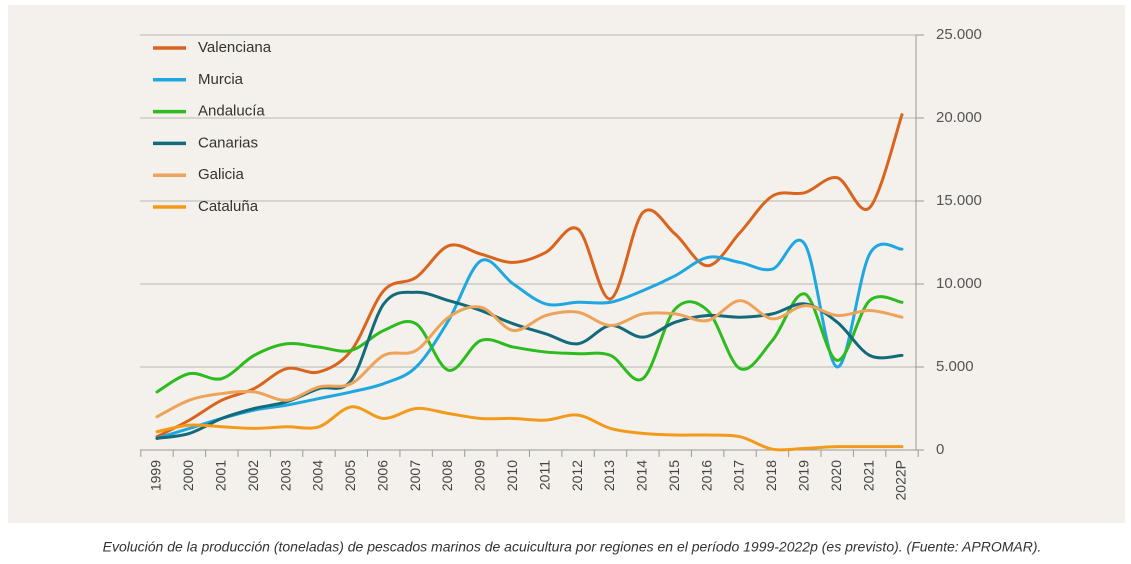 This screenshot has height=564, width=1131. What do you see at coordinates (156, 475) in the screenshot?
I see `x-tick-label: 1999` at bounding box center [156, 475].